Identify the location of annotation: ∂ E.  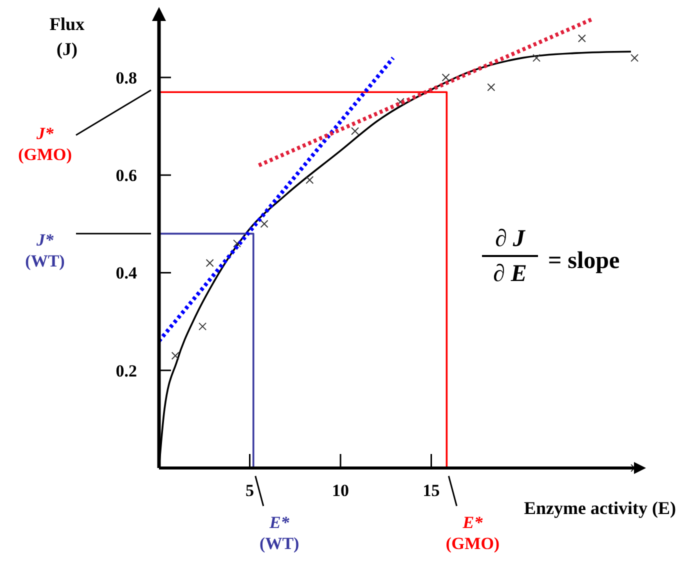
(510, 274).